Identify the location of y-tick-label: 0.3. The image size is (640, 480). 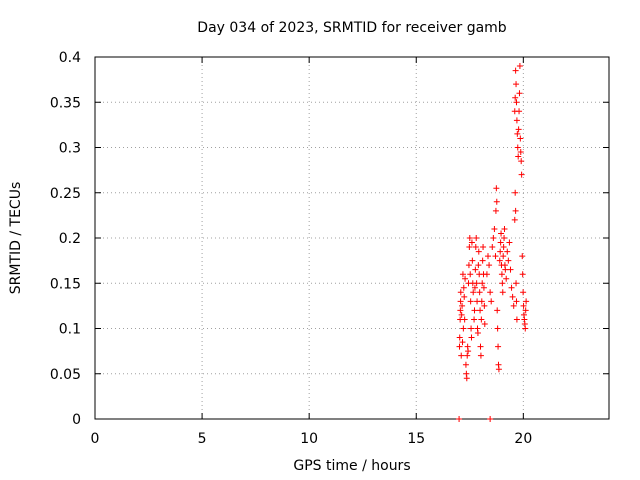
(70, 149).